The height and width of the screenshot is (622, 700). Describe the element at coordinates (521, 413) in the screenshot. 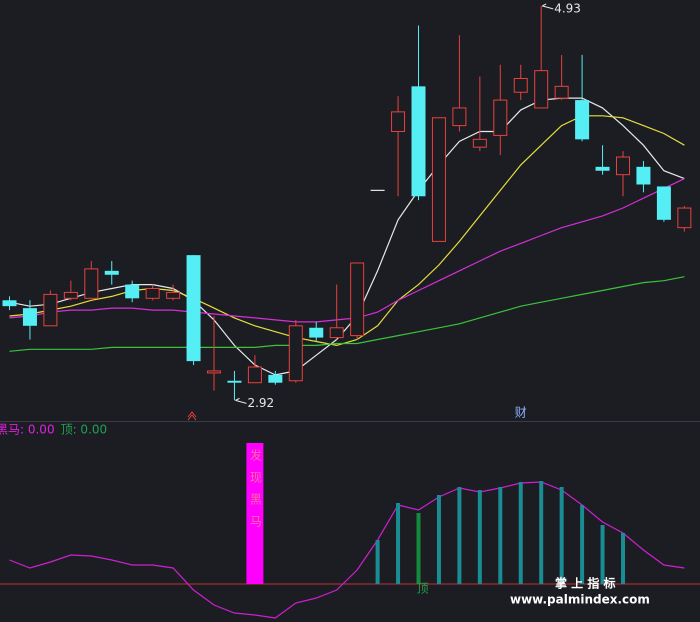

I see `marker-label: 财` at that location.